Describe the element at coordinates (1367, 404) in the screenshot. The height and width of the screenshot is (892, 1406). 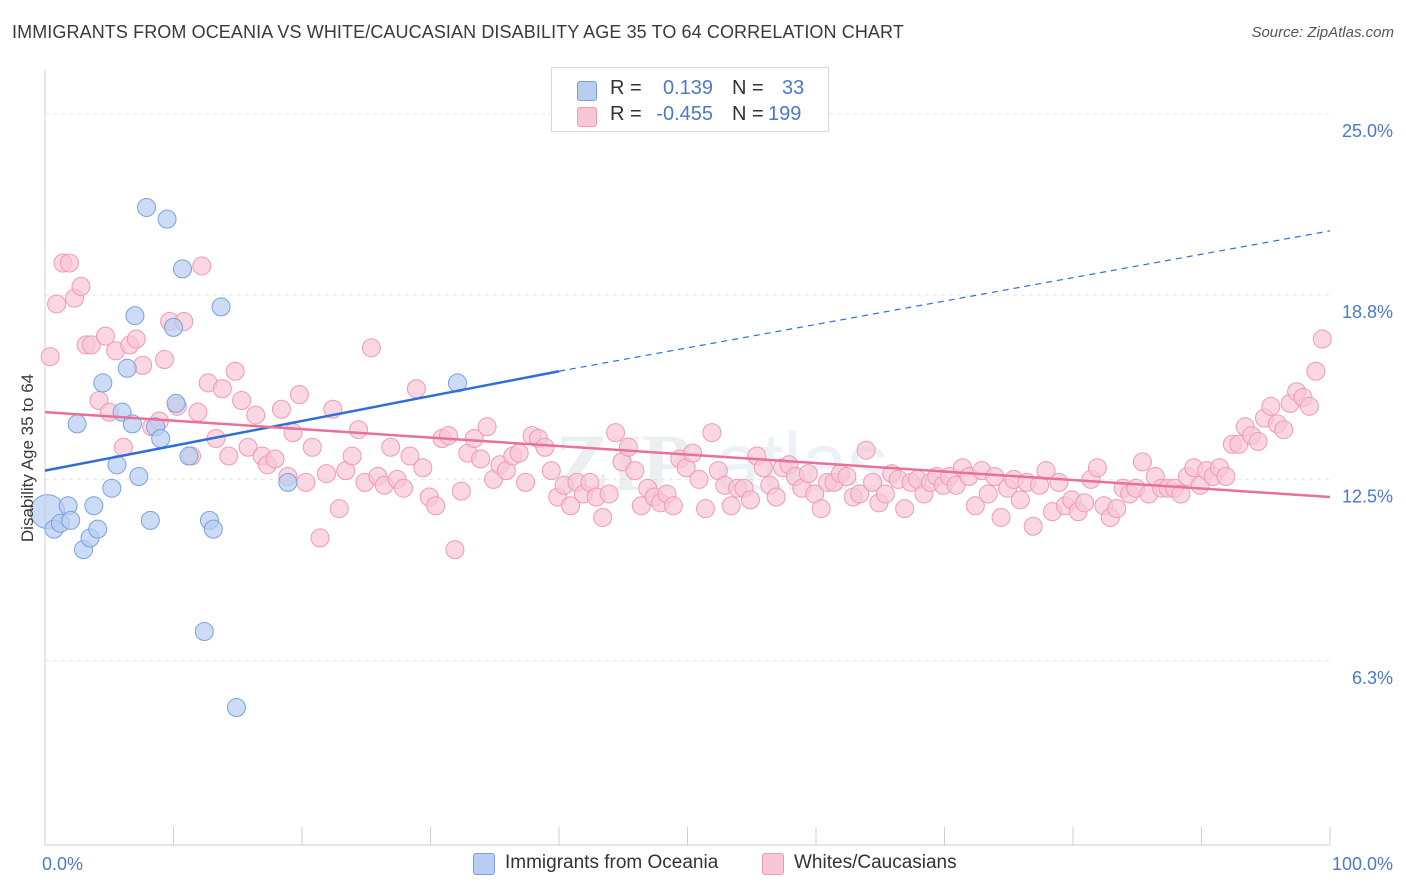
I see `y-tick-labels: 6.3% 12.5% 18.8% 25.0%` at that location.